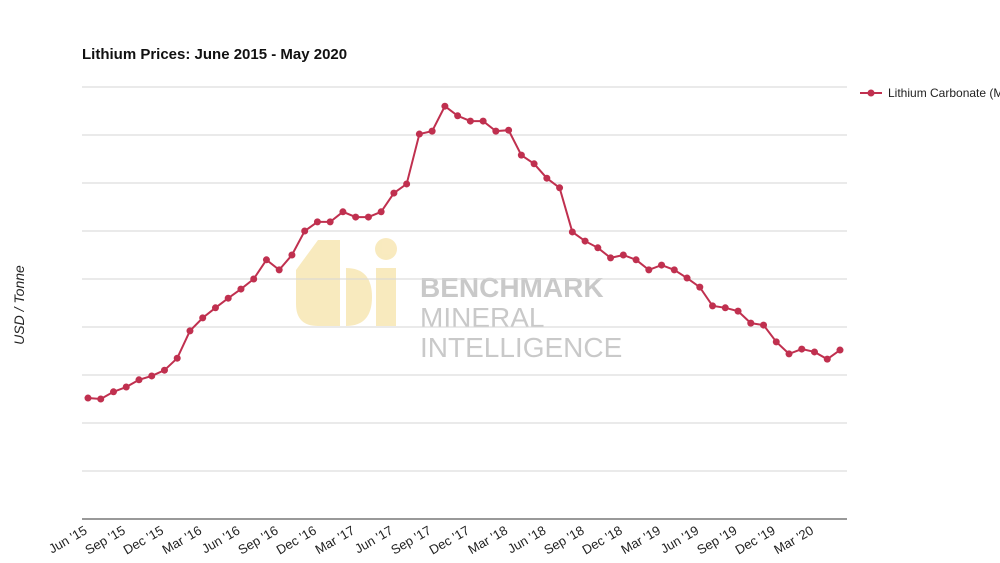 This screenshot has width=1000, height=563. Describe the element at coordinates (220, 540) in the screenshot. I see `x-tick-label: Jun '16` at that location.